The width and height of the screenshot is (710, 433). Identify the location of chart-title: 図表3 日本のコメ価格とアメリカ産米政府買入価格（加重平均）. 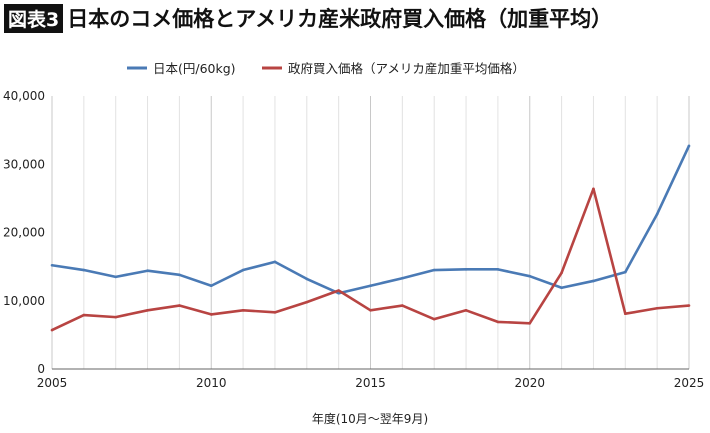
(308, 18).